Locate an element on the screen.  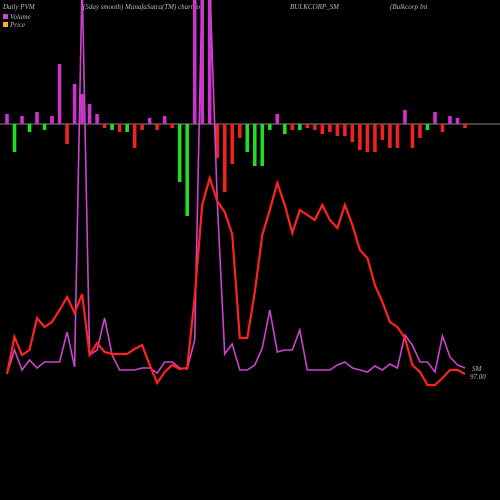
title-2: (5day smooth) MunafaSutra(TM) chart for is located at coordinates (143, 7).